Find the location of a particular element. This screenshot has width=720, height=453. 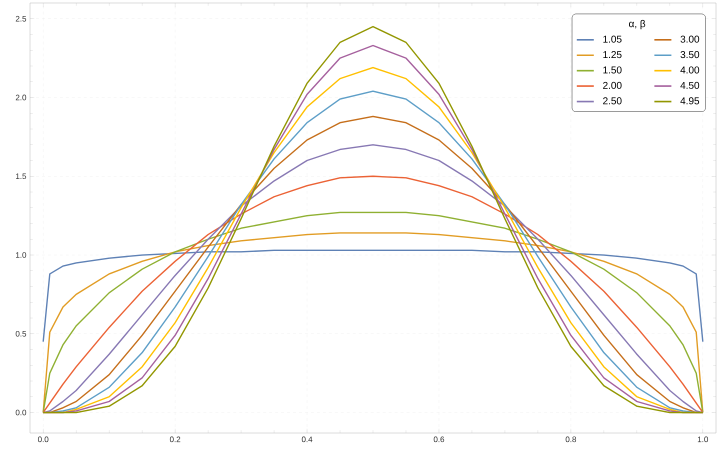

legend-label: 1.25 is located at coordinates (612, 54).